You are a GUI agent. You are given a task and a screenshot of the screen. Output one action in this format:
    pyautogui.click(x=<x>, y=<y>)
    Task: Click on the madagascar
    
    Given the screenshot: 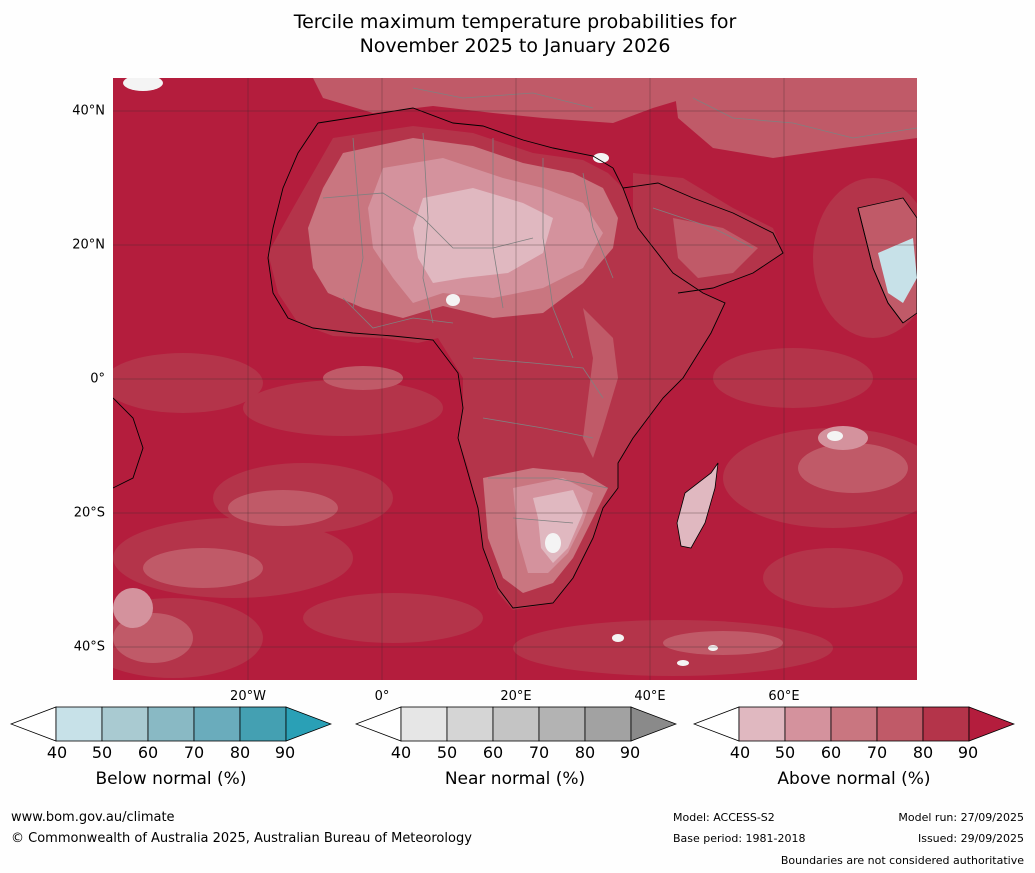 What is the action you would take?
    pyautogui.click(x=697, y=505)
    